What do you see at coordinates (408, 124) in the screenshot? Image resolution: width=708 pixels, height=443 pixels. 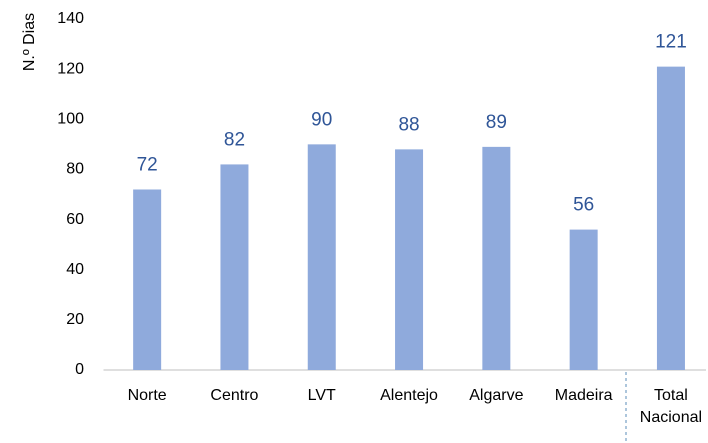 I see `data-label: 88` at bounding box center [408, 124].